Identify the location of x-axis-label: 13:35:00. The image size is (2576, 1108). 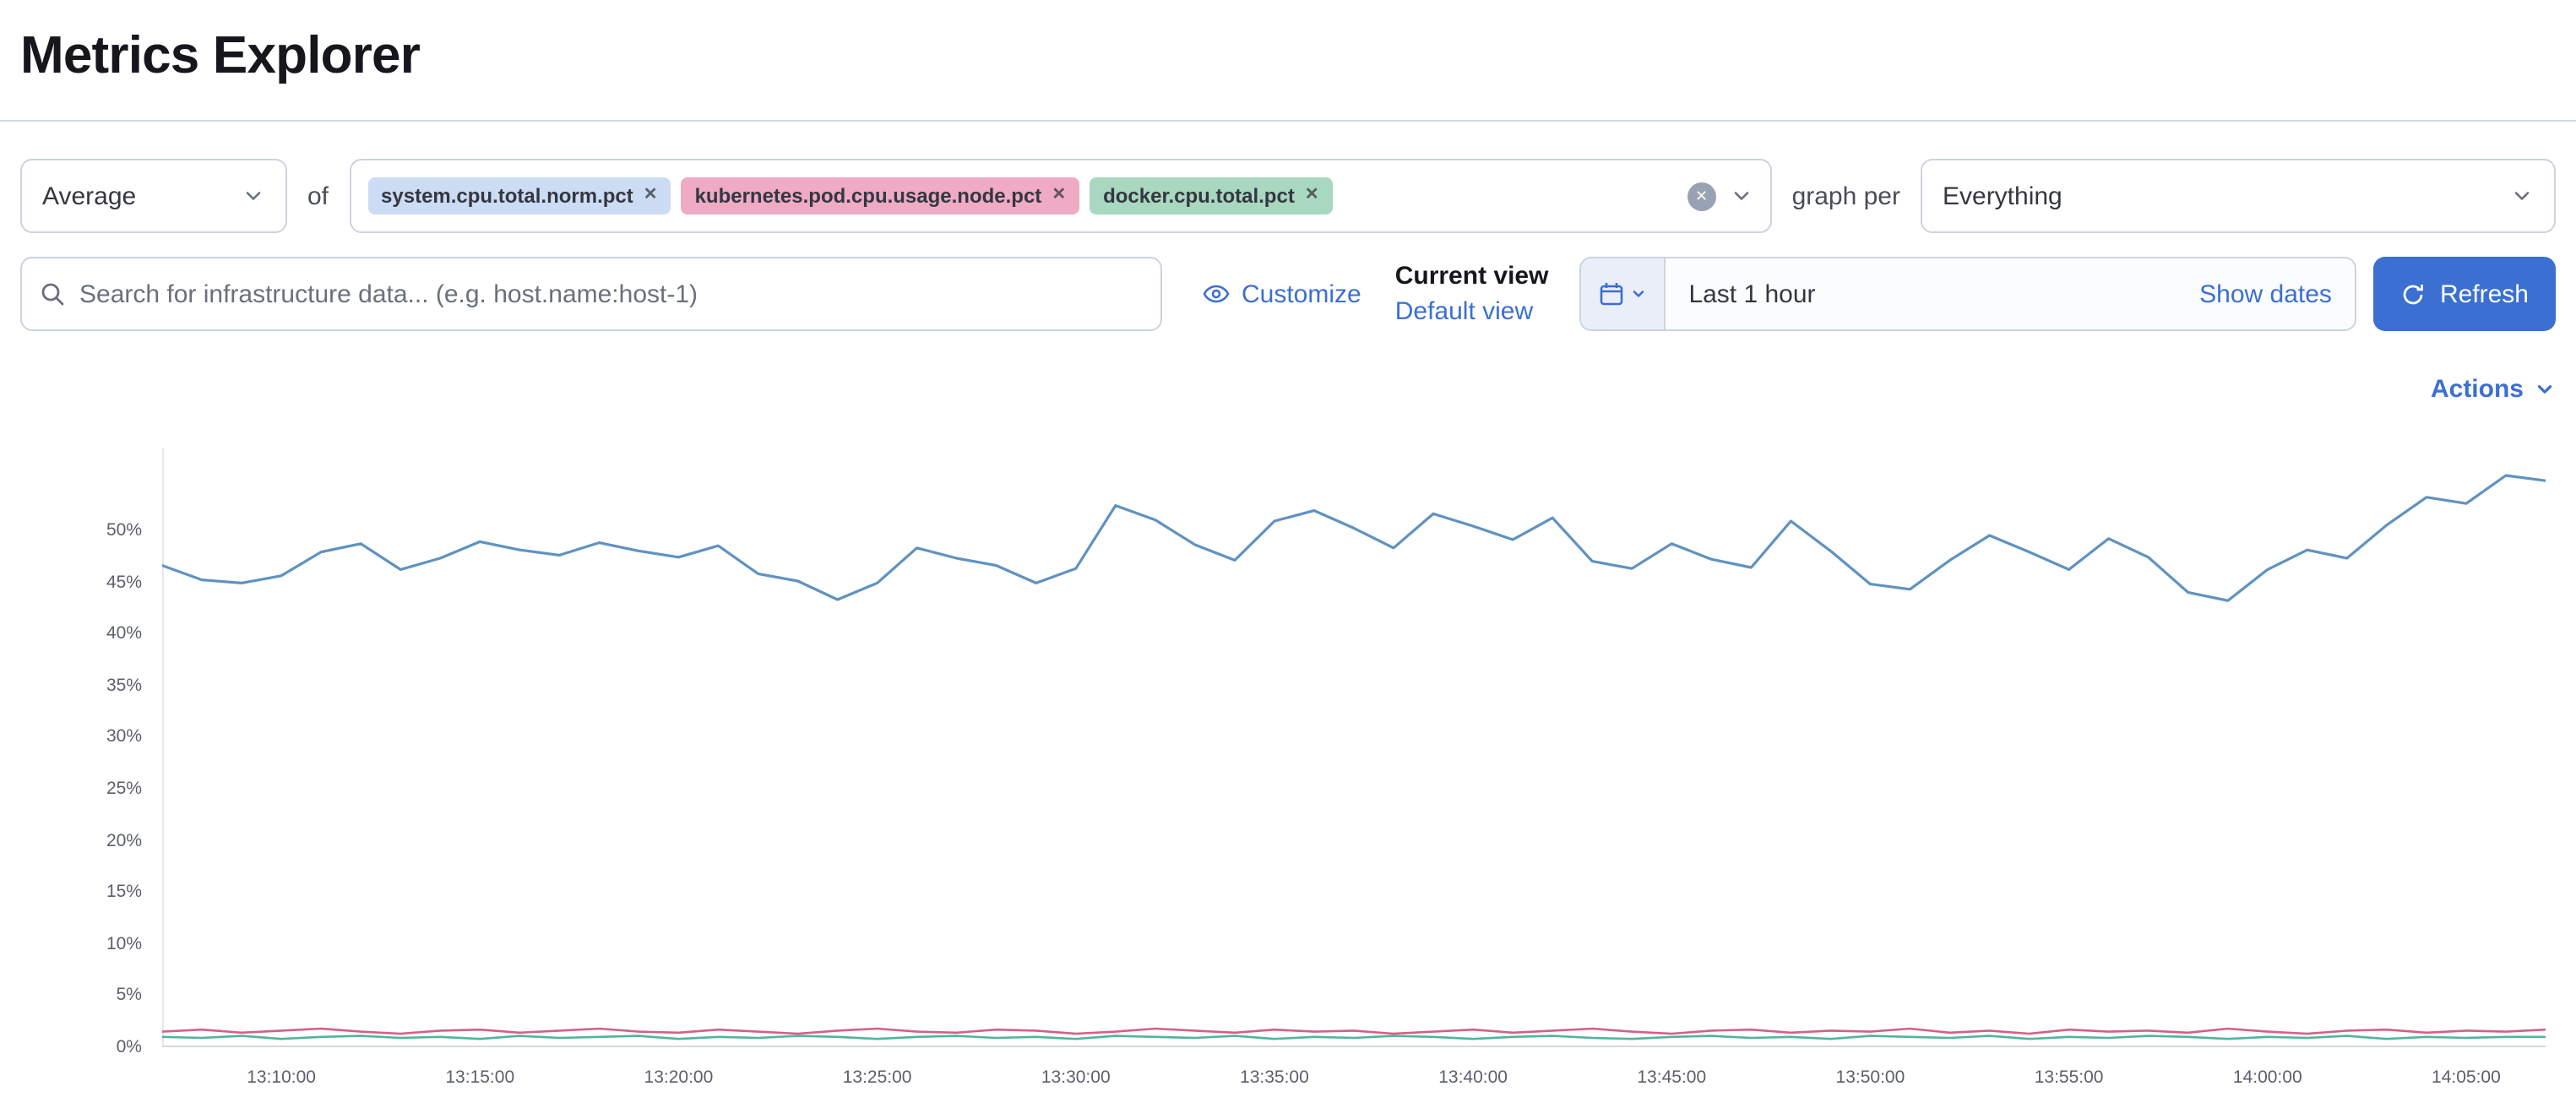
(1274, 1077).